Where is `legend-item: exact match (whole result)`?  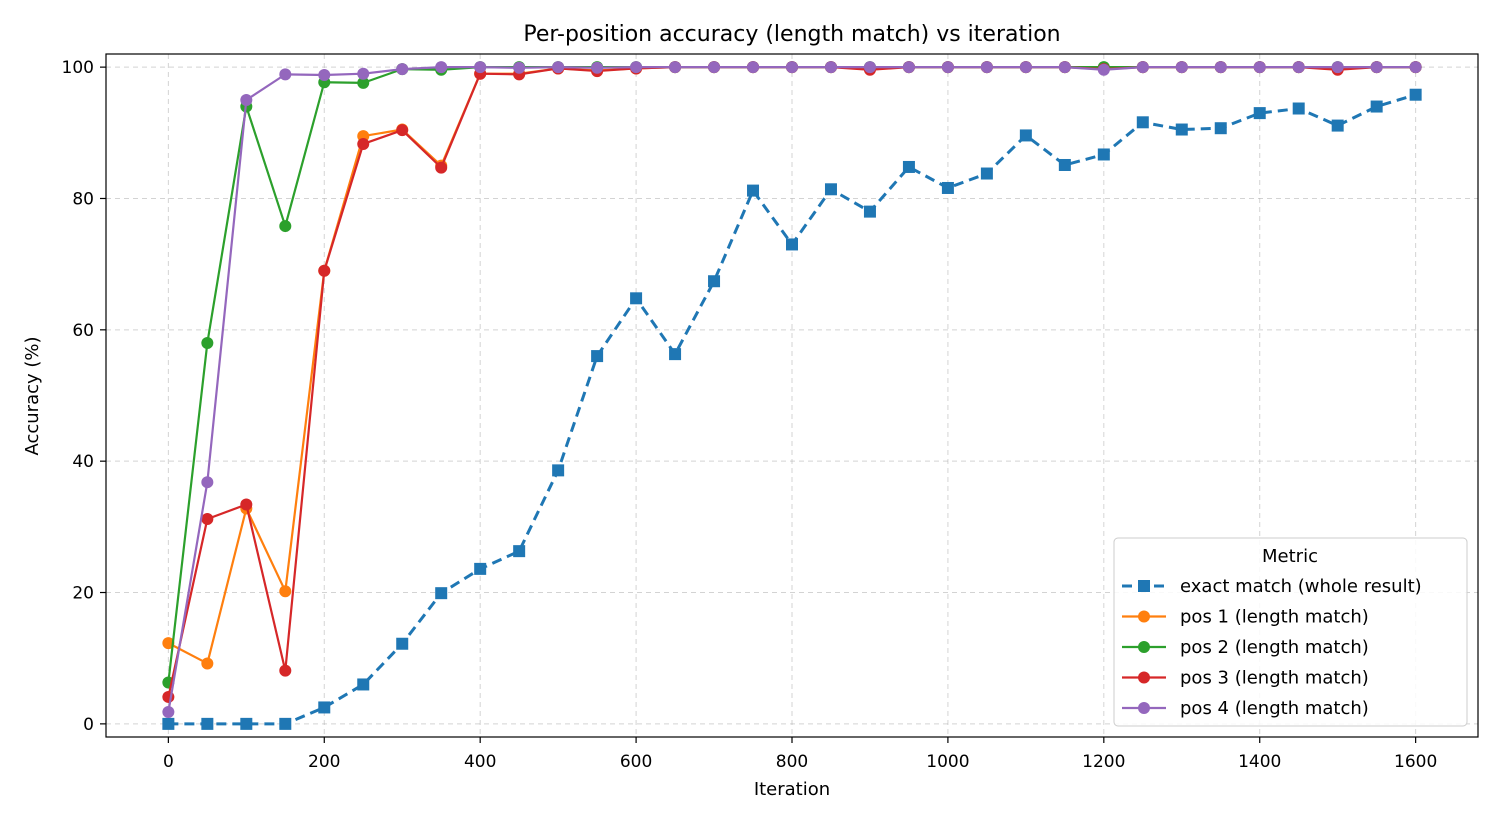 legend-item: exact match (whole result) is located at coordinates (1272, 586).